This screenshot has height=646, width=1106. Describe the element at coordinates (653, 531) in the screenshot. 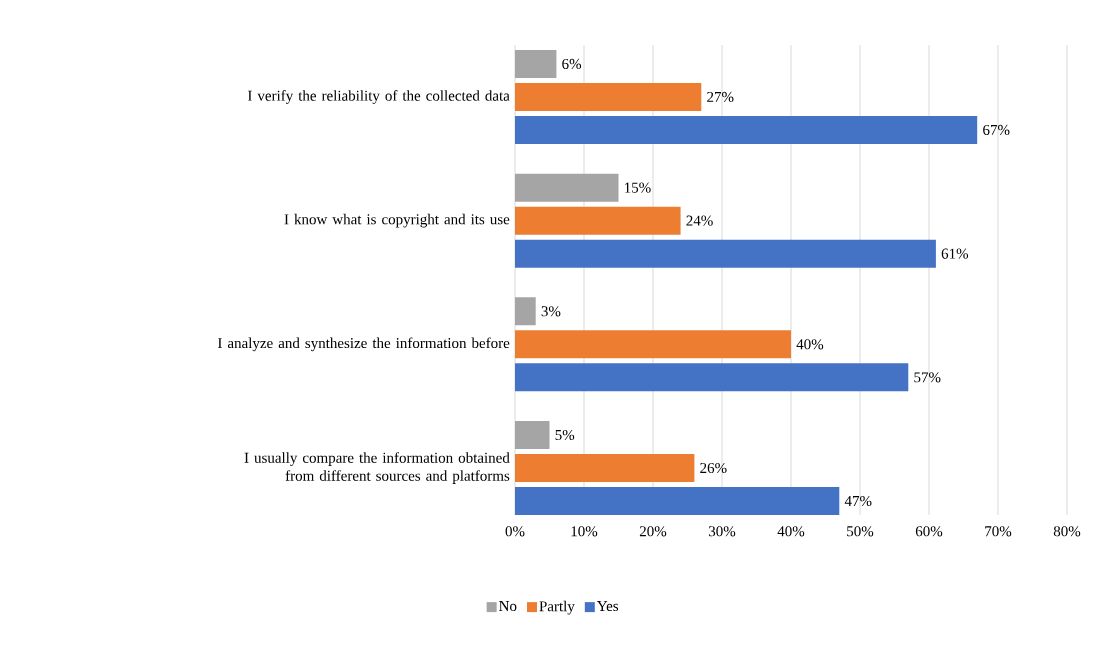

I see `x-tick-label: 20%` at that location.